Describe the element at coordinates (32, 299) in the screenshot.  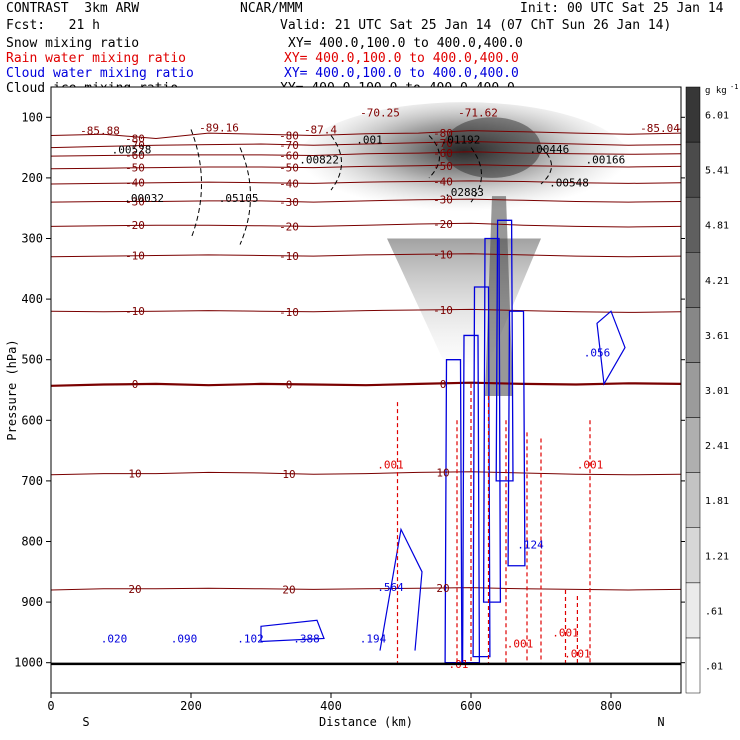
I see `y-tick-label: 400` at that location.